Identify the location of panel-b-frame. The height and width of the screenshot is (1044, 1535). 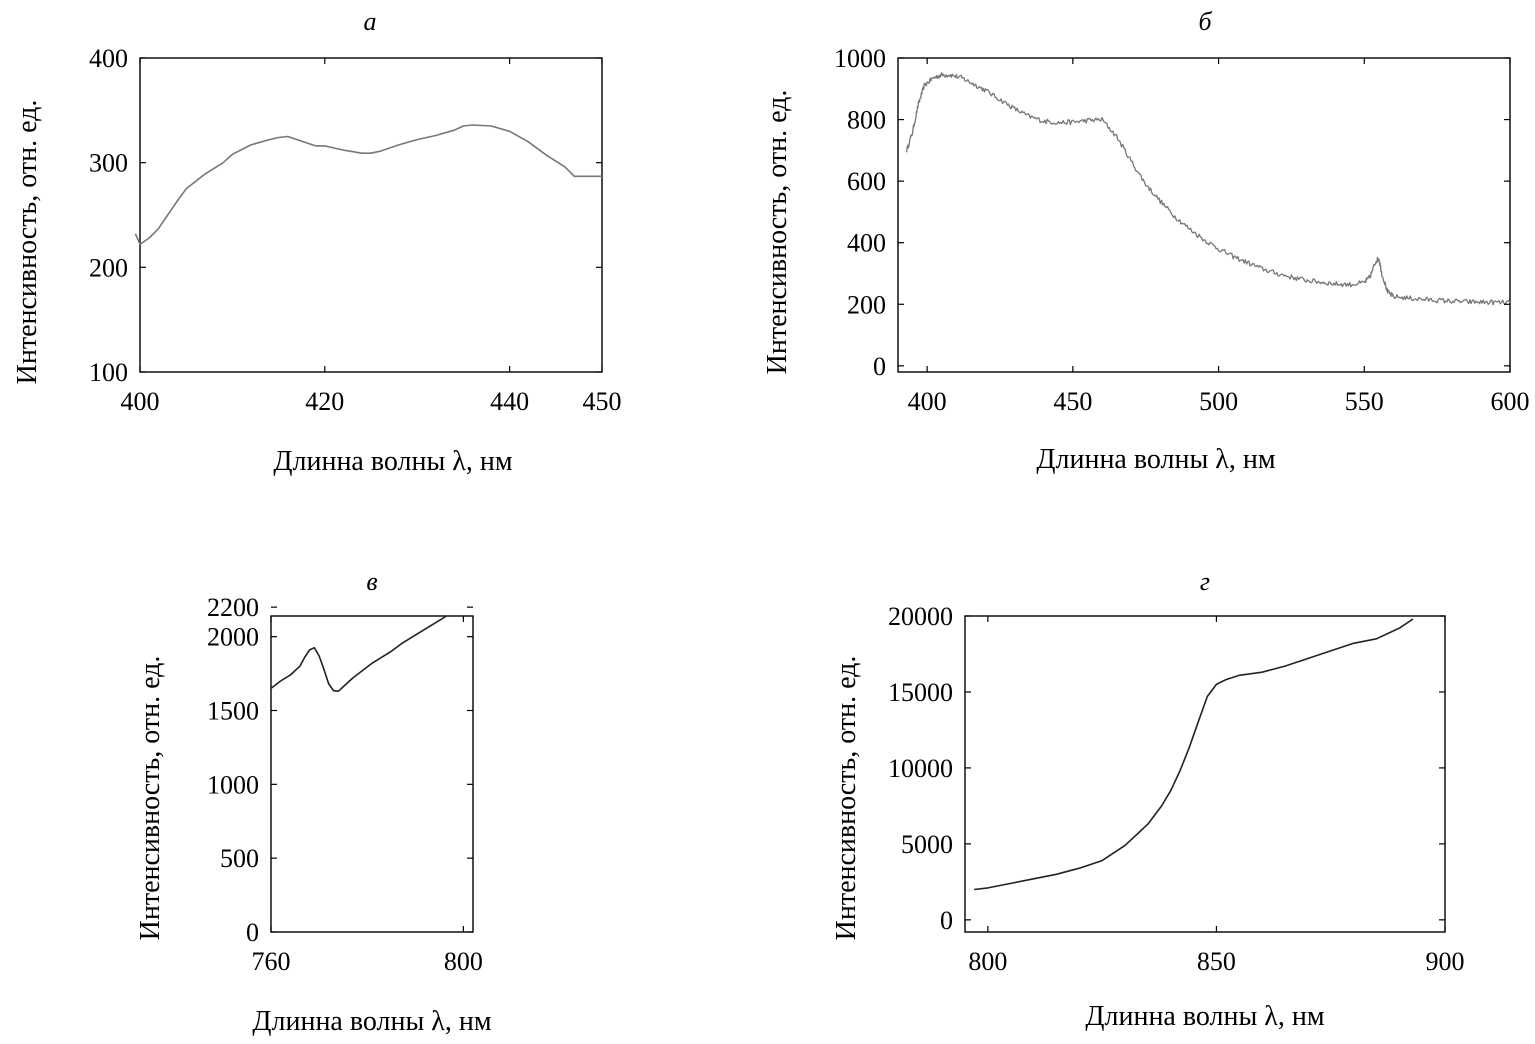
(1204, 215).